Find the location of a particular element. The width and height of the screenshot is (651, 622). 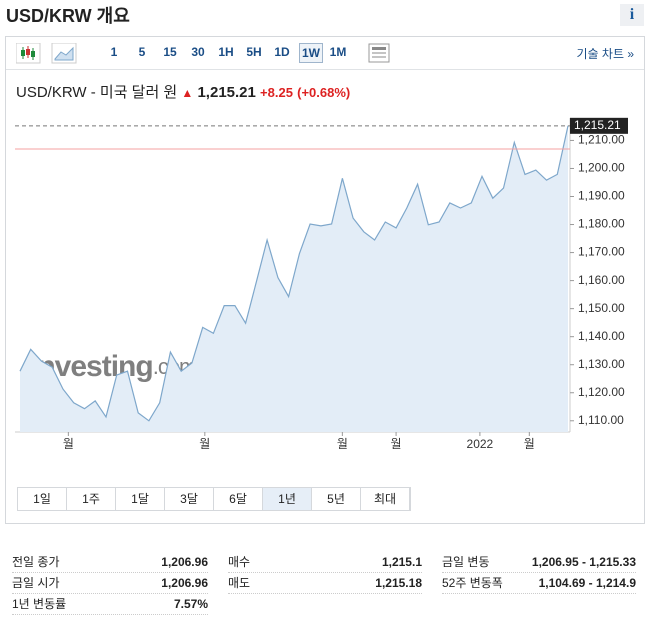

y-tick-label: 1,110.00 is located at coordinates (601, 420).